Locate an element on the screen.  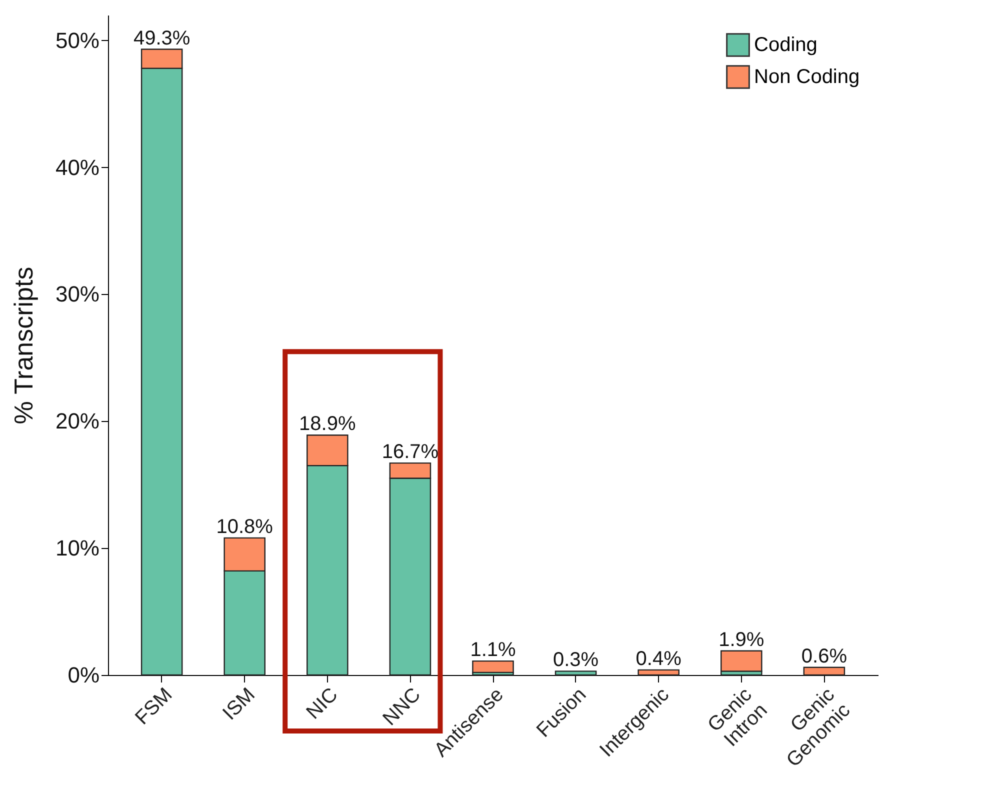
total-label: 1.9% is located at coordinates (741, 639).